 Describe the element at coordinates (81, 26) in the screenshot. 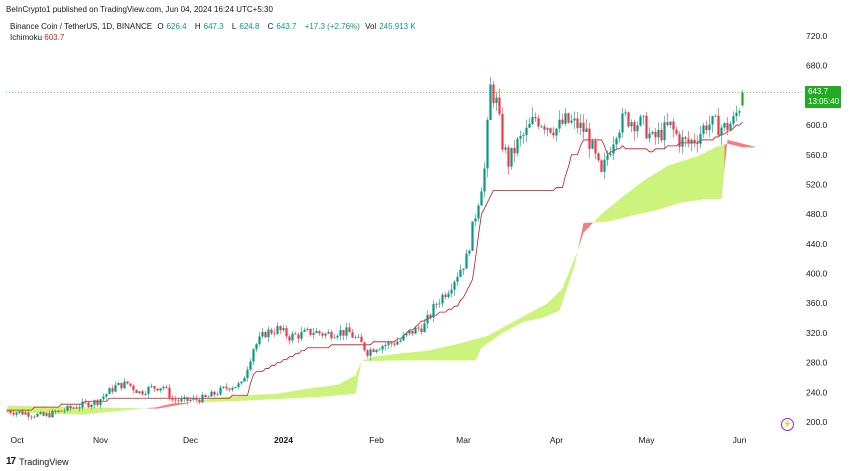

I see `symbol-name: Binance Coin / TetherUS, 1D, BINANCE` at that location.